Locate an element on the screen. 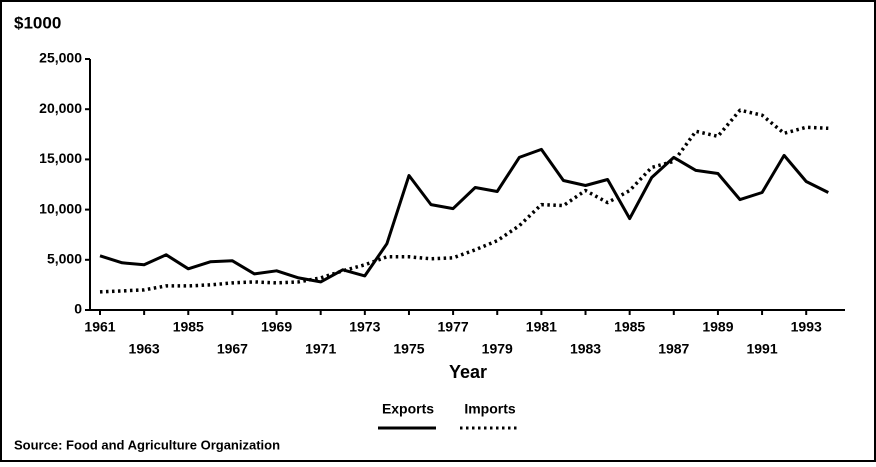  x-tick-label: 1987 is located at coordinates (673, 349).